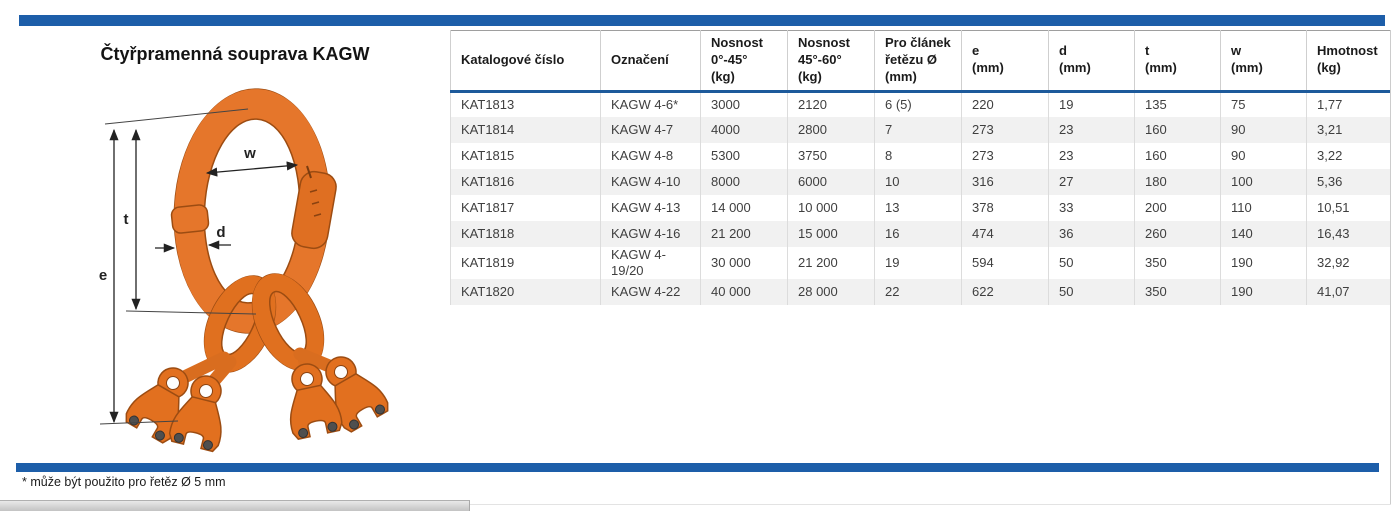 Image resolution: width=1400 pixels, height=511 pixels. Describe the element at coordinates (831, 234) in the screenshot. I see `table-cell: 15 000` at that location.